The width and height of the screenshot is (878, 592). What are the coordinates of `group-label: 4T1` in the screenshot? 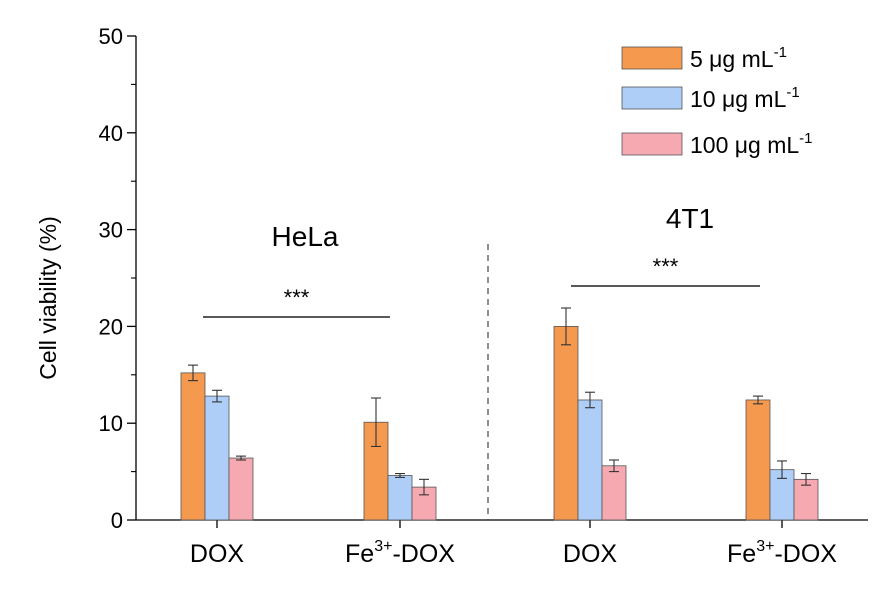 It's located at (690, 218).